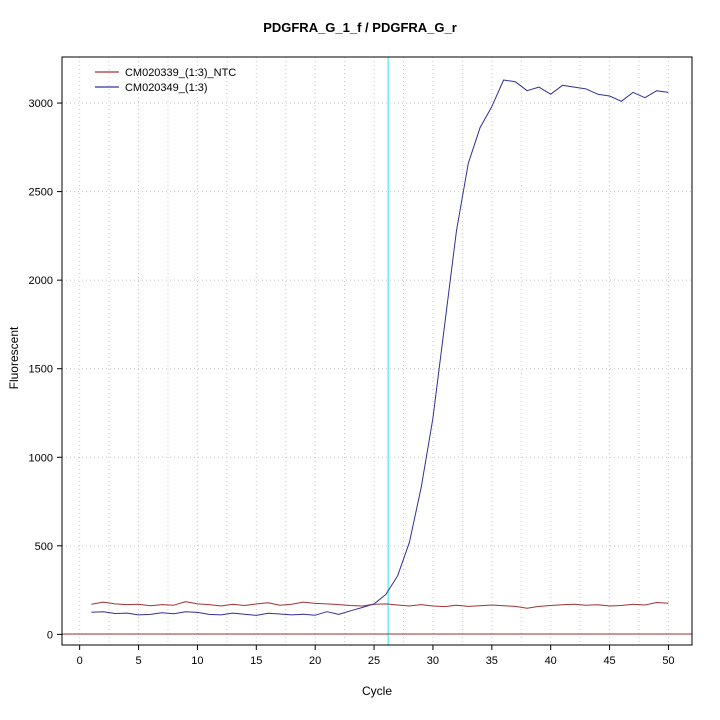 This screenshot has height=720, width=720. What do you see at coordinates (551, 661) in the screenshot?
I see `x-tick-label: 40` at bounding box center [551, 661].